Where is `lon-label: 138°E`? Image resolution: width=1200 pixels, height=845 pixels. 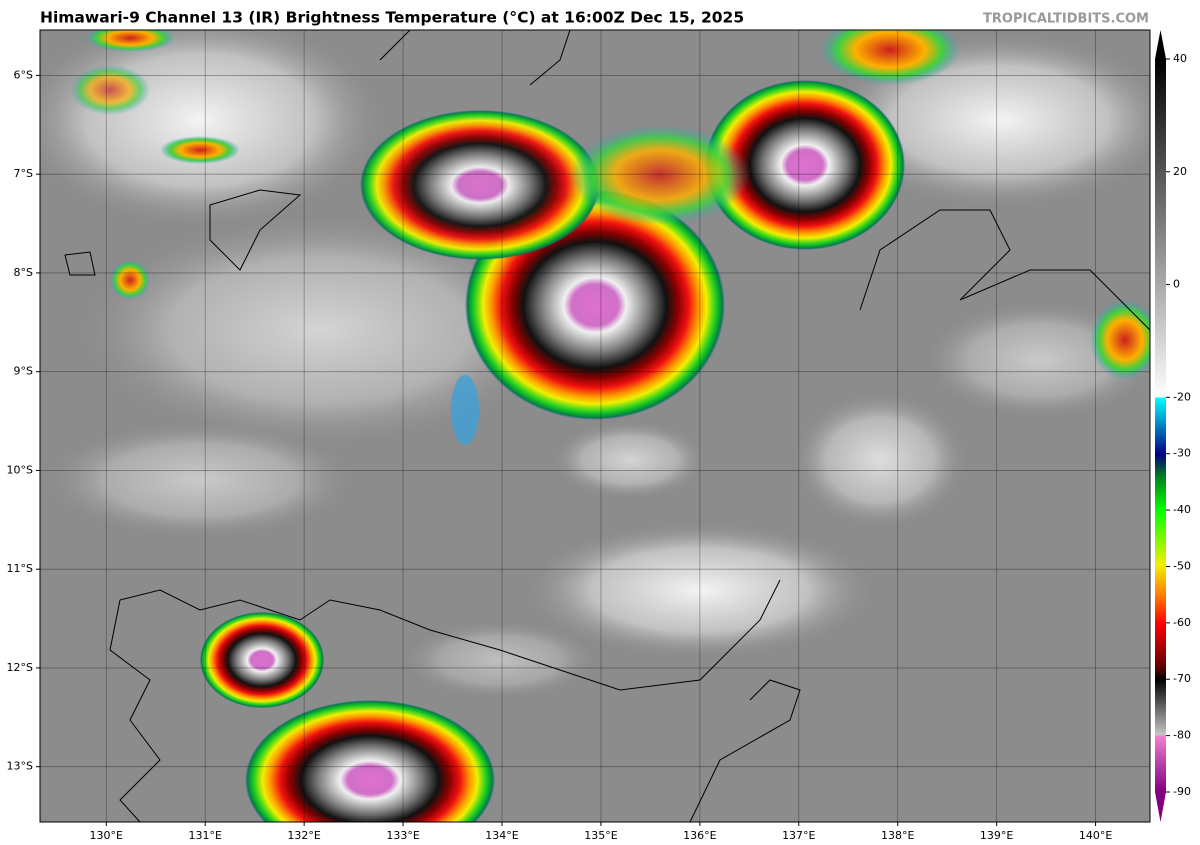
lon-label: 138°E is located at coordinates (897, 835).